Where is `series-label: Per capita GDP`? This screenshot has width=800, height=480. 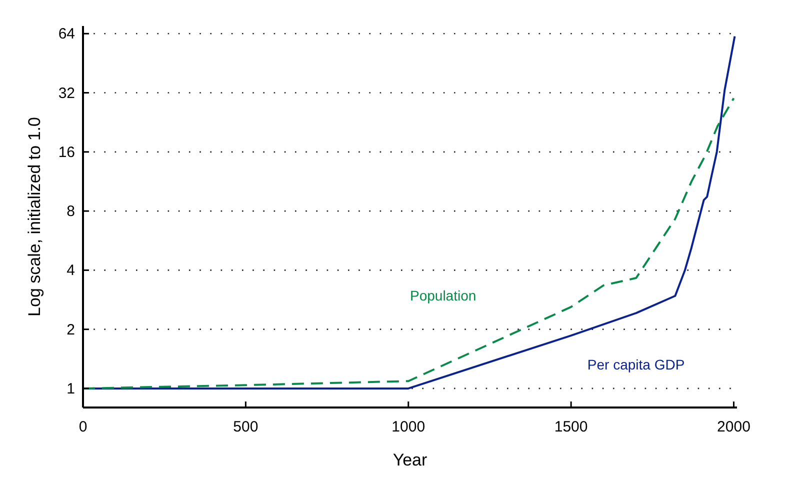
series-label: Per capita GDP is located at coordinates (636, 364).